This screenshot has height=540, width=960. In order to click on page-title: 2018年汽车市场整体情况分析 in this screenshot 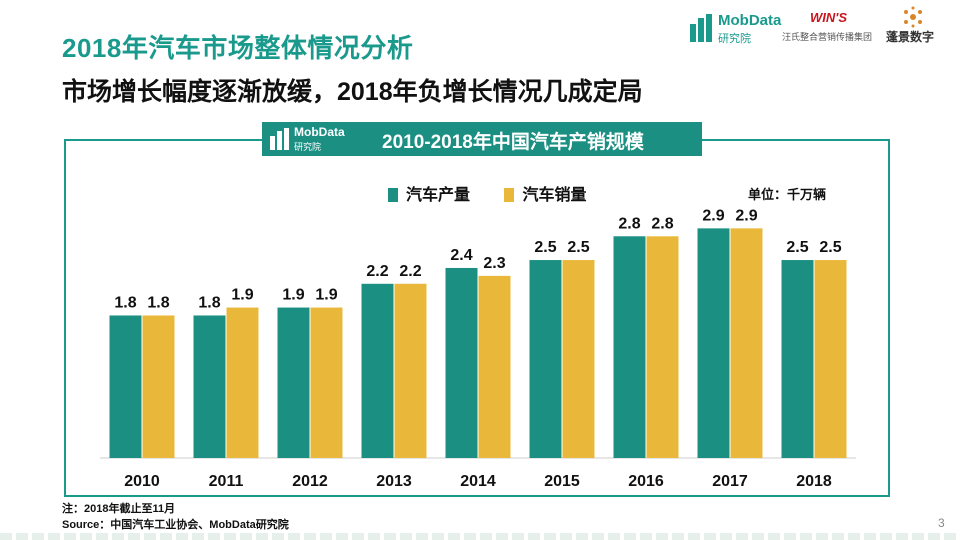, I will do `click(238, 48)`.